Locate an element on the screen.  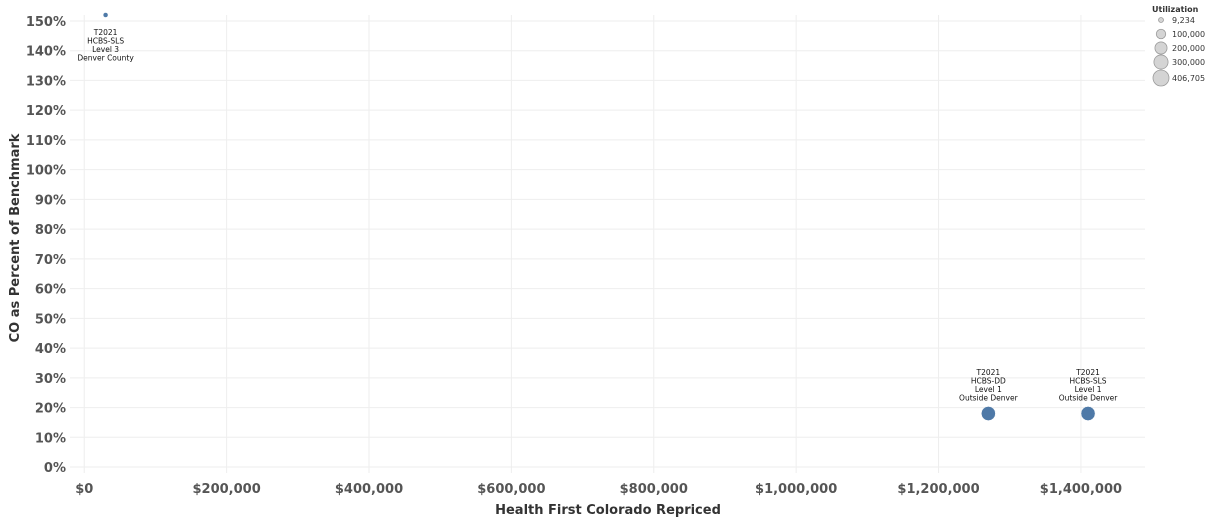
y-tick-label: 150% is located at coordinates (46, 22).